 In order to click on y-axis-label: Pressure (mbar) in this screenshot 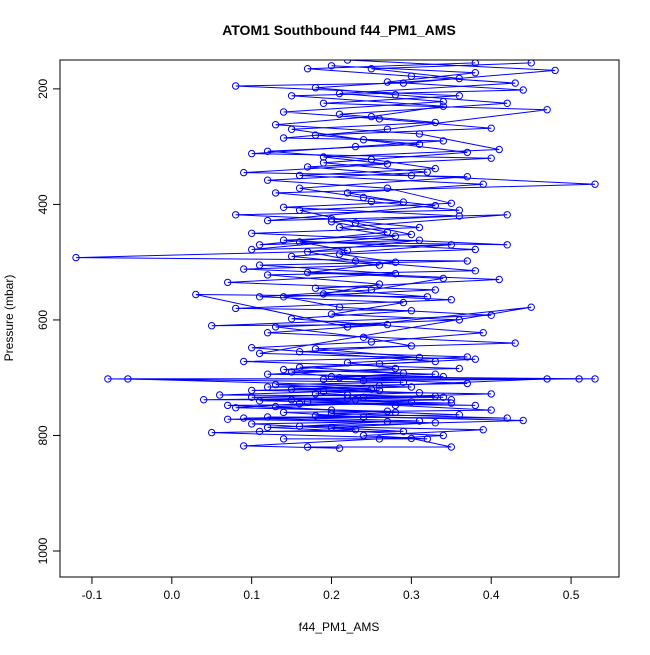, I will do `click(9, 318)`.